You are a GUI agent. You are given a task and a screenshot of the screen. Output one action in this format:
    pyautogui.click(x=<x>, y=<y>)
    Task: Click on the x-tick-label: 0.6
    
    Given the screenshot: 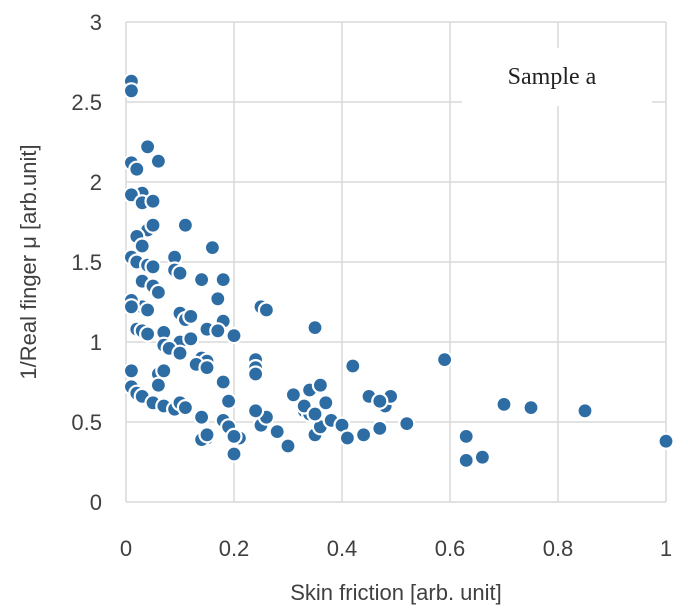 What is the action you would take?
    pyautogui.click(x=450, y=548)
    